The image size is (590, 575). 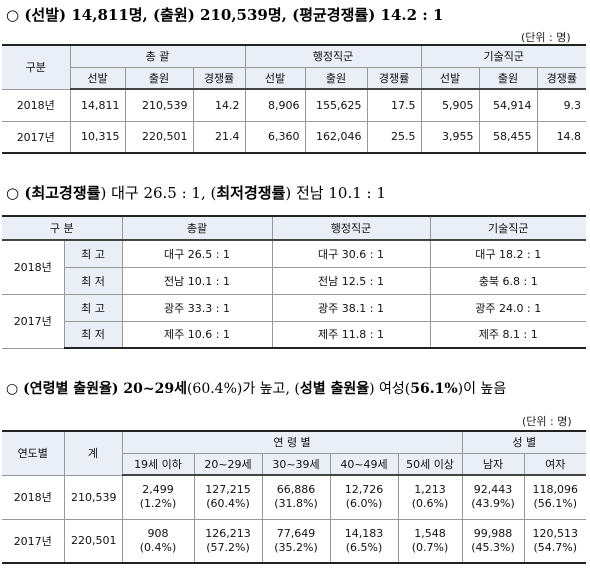 What do you see at coordinates (334, 389) in the screenshot?
I see `section3-heading-emph: 성별 출원율` at bounding box center [334, 389].